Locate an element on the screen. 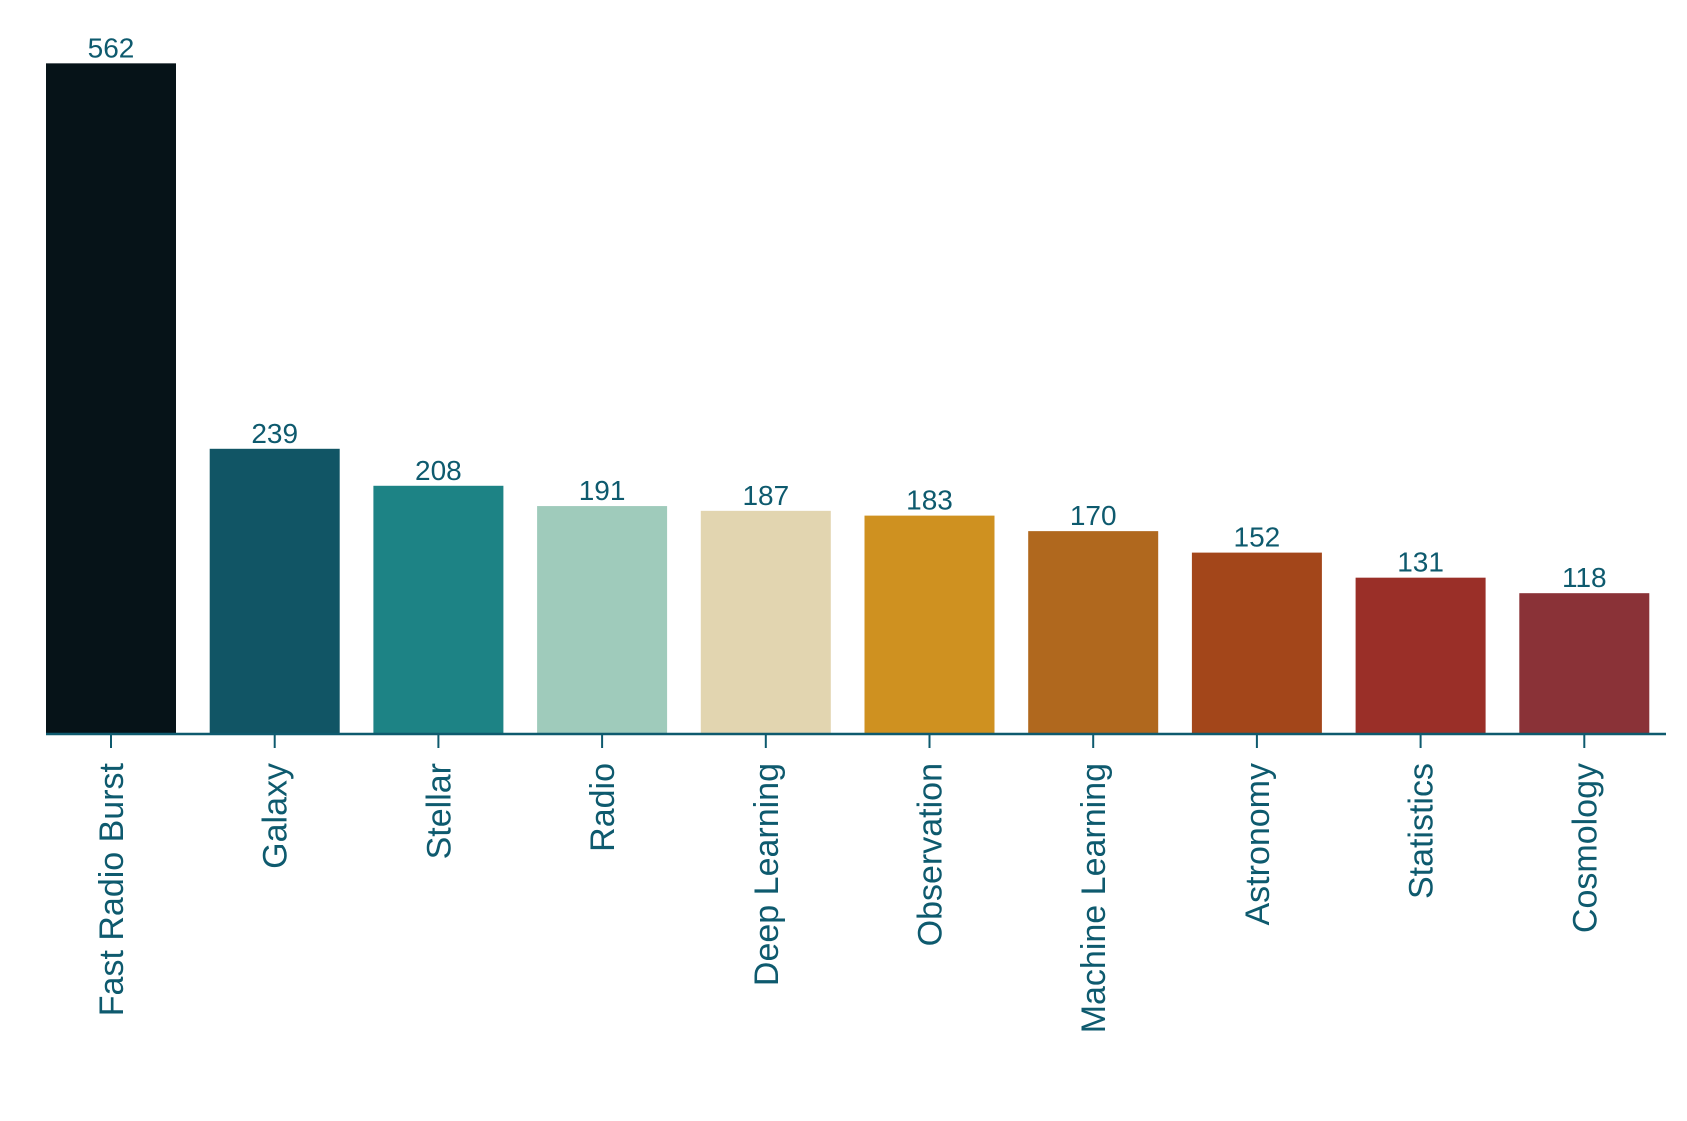 Image resolution: width=1687 pixels, height=1121 pixels. value-label: 191 is located at coordinates (602, 490).